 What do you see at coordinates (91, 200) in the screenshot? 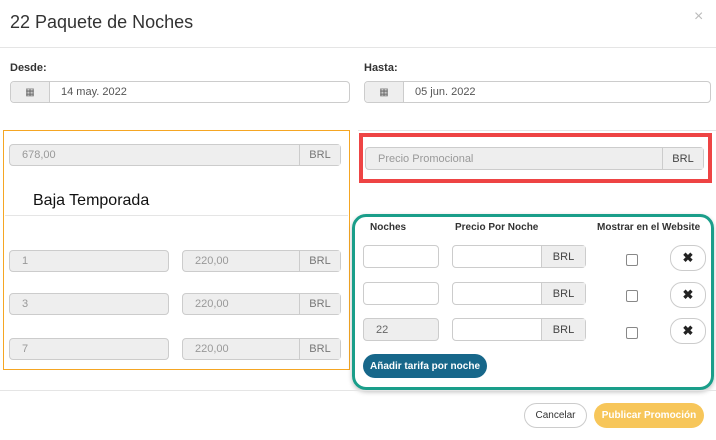
I see `season-name: Baja Temporada` at bounding box center [91, 200].